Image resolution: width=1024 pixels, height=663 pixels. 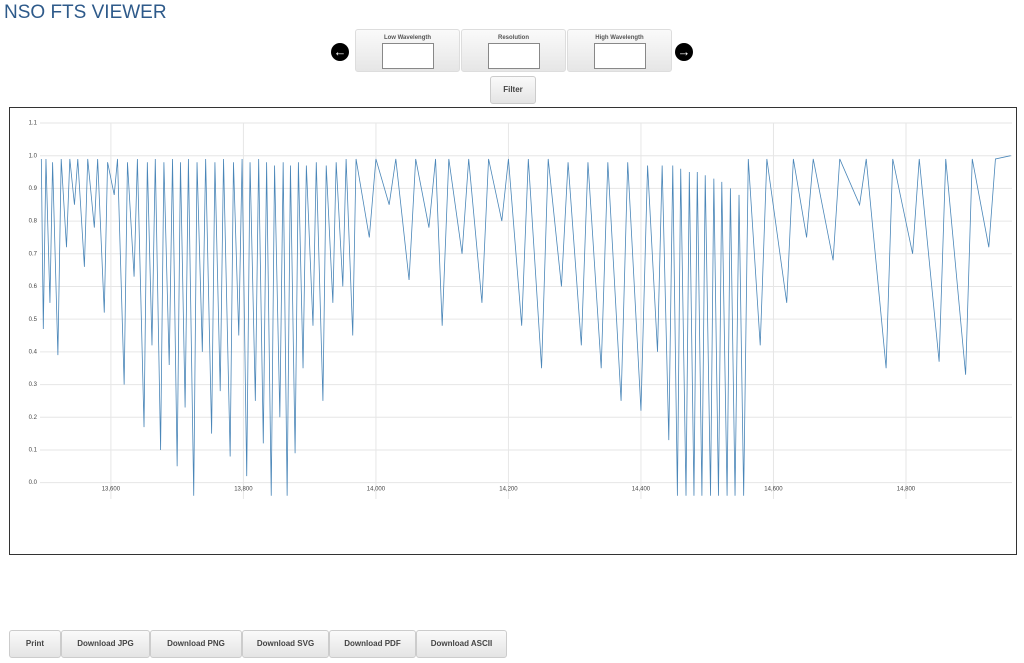 I want to click on x-tick-label: 14,200, so click(x=508, y=490).